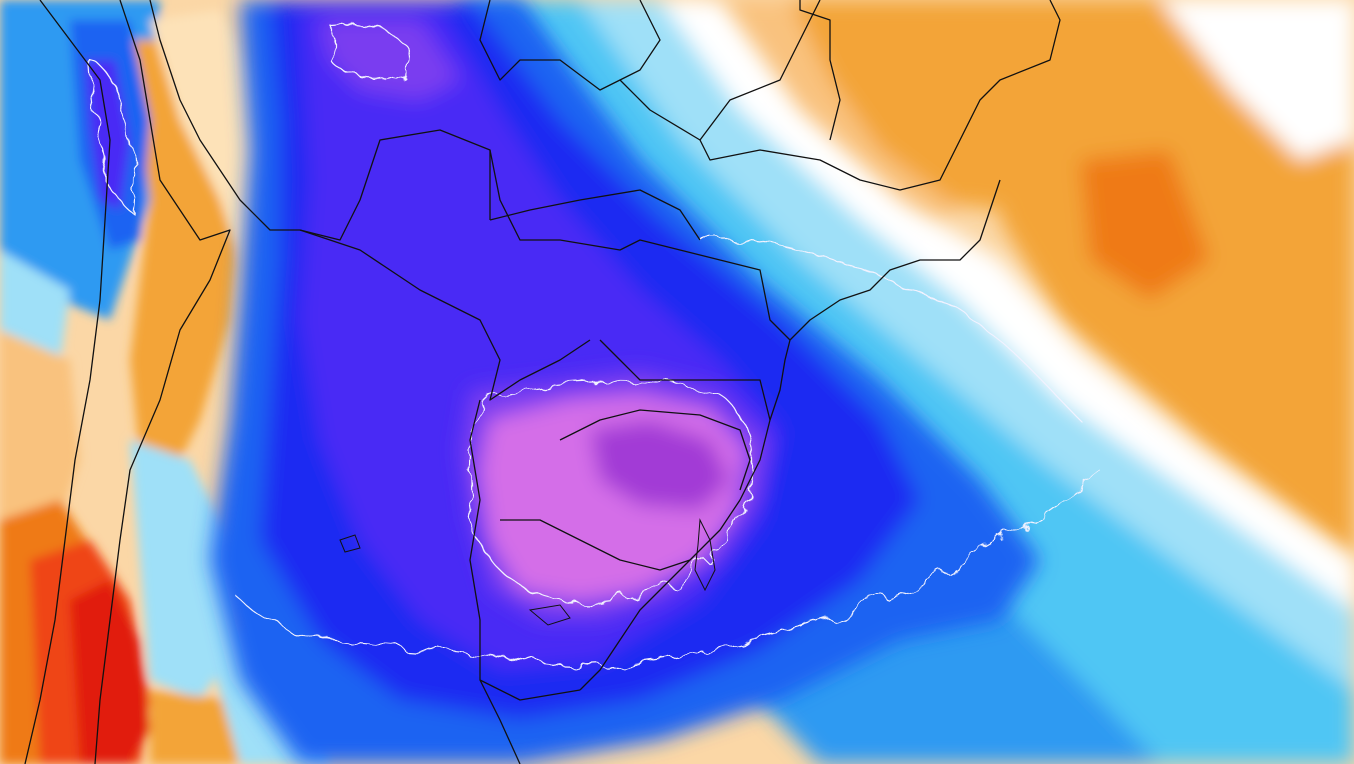  Describe the element at coordinates (640, 40) in the screenshot. I see `border-goias` at that location.